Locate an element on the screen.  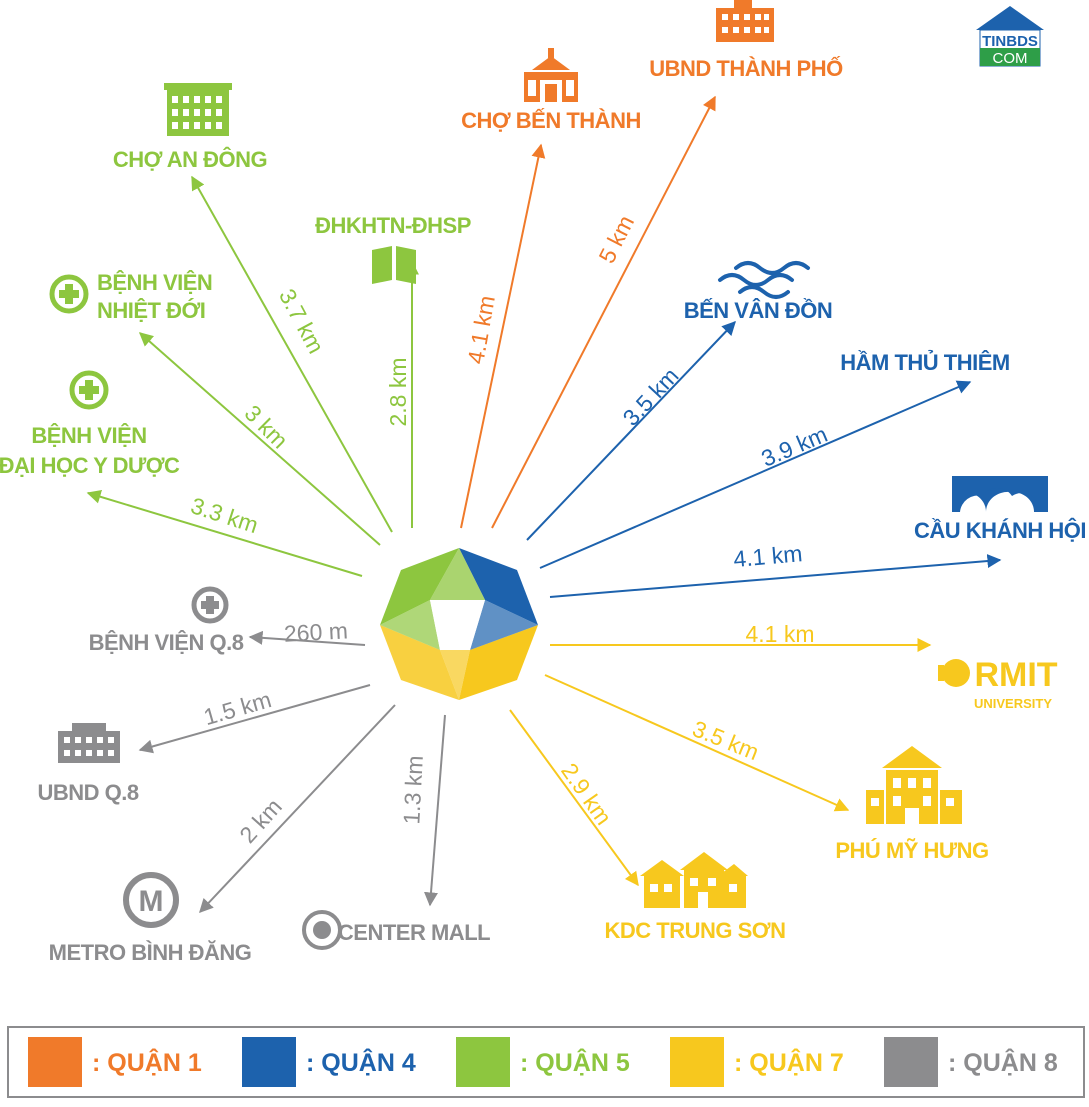
connector-arrow-ubnd-q8 is located at coordinates (254, 719).